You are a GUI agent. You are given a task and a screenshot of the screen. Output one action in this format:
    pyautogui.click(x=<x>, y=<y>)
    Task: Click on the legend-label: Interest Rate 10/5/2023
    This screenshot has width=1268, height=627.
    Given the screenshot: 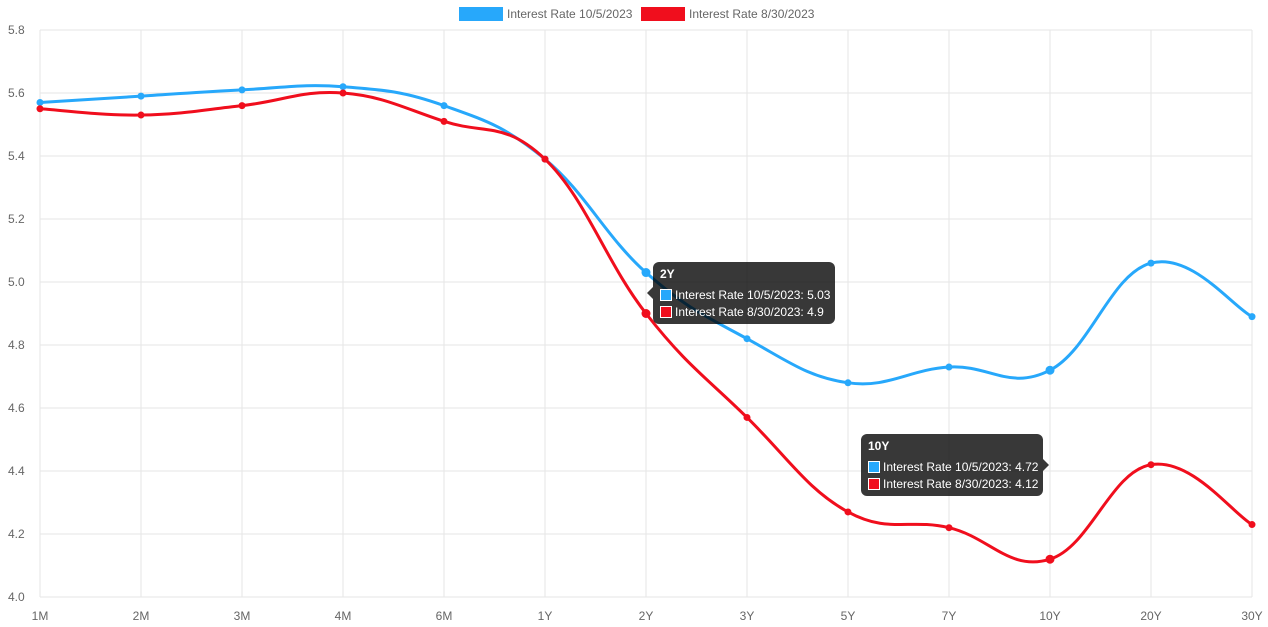 What is the action you would take?
    pyautogui.click(x=570, y=14)
    